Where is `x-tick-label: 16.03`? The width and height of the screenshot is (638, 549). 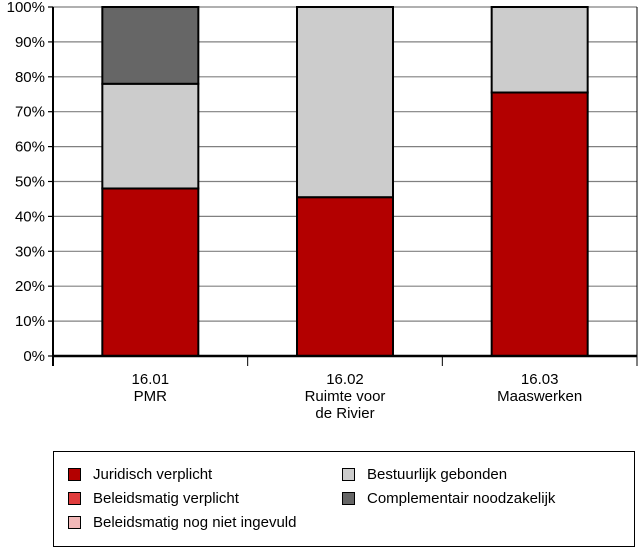
x-tick-label: 16.03 is located at coordinates (540, 379).